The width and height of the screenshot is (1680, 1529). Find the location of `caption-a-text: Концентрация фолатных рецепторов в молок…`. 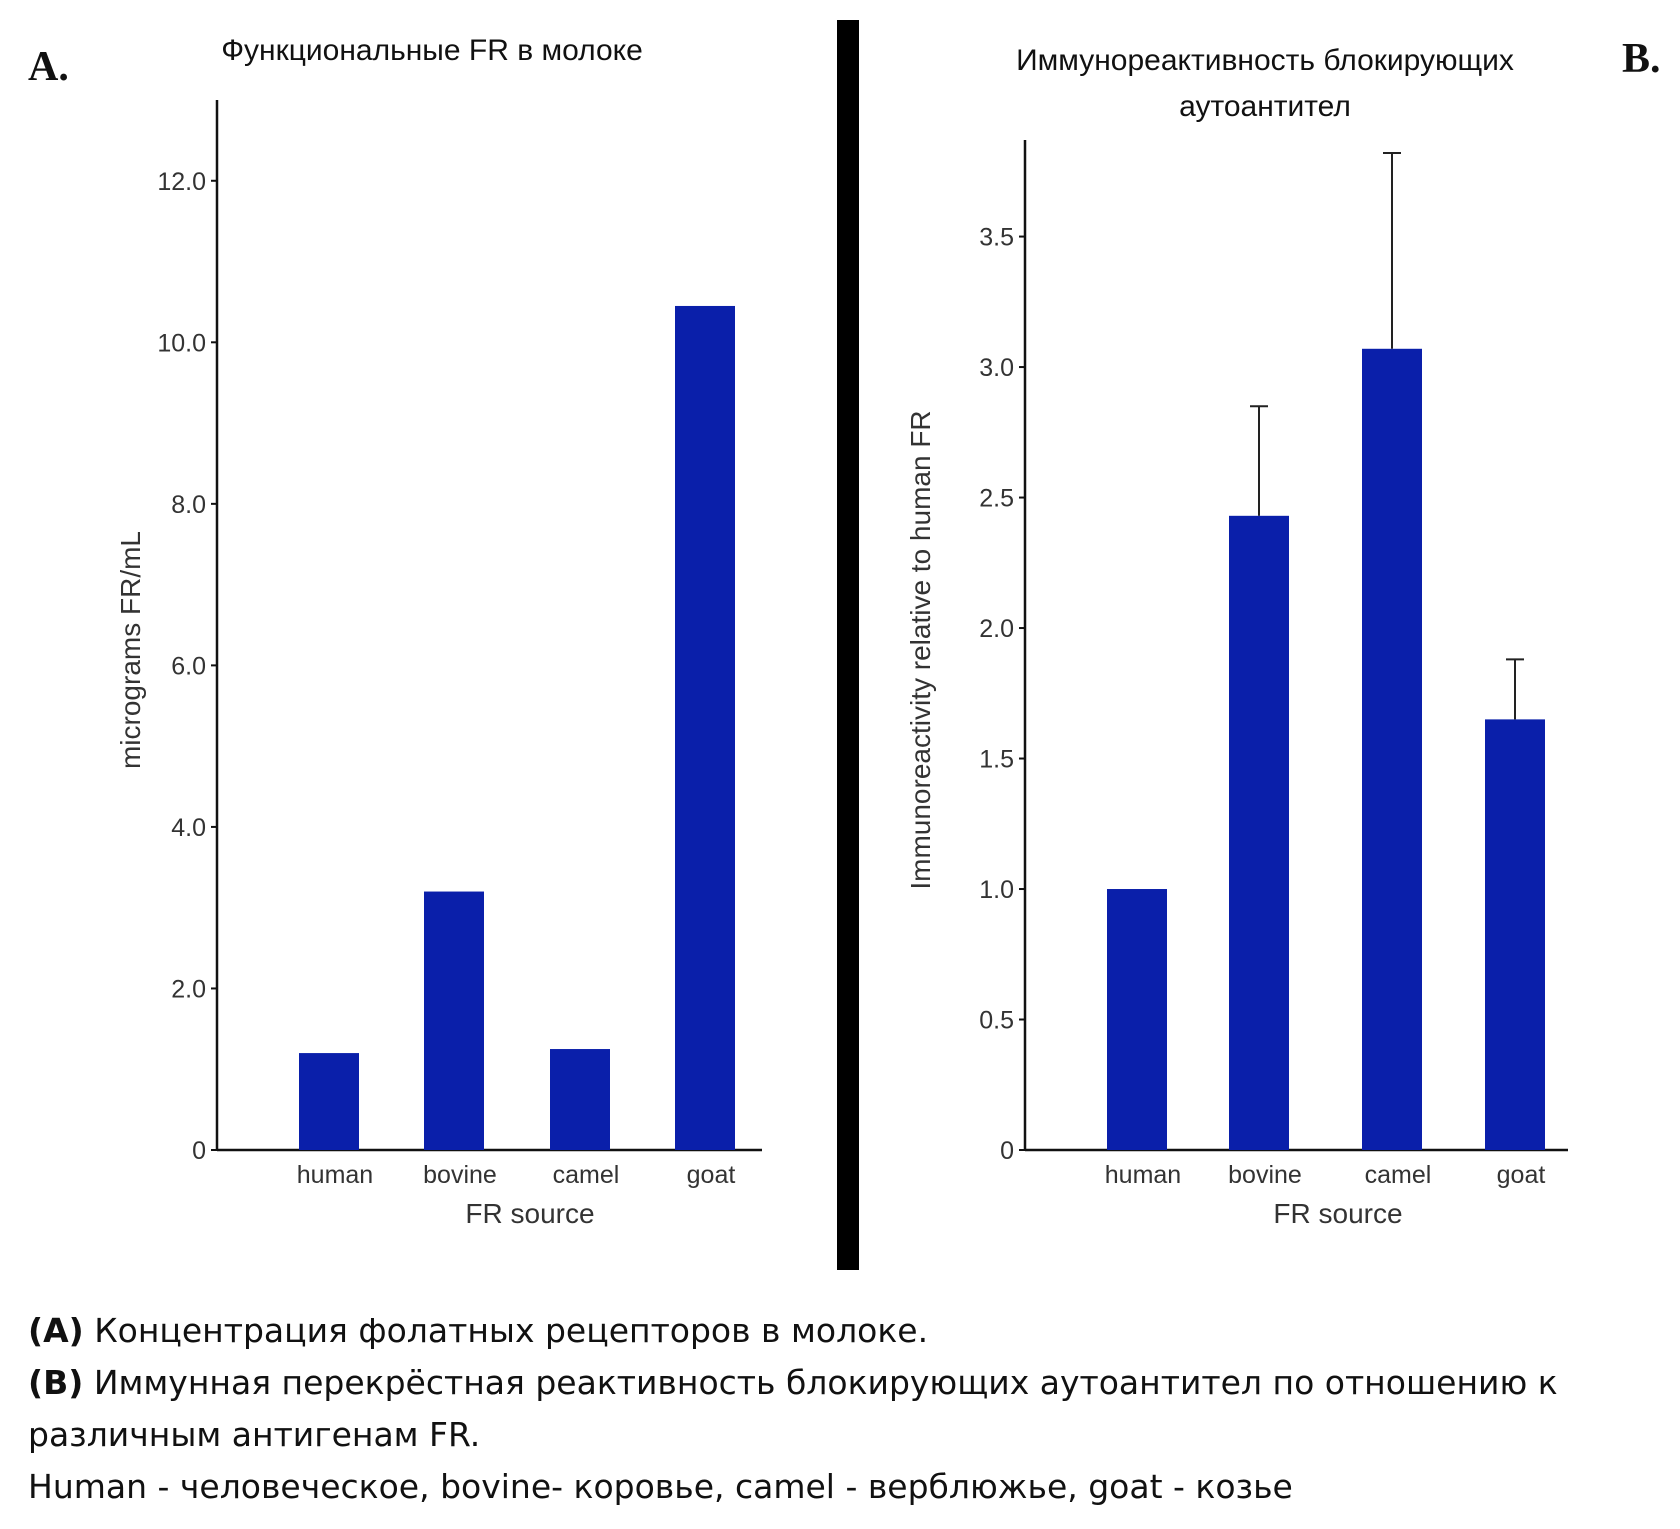

caption-a-text: Концентрация фолатных рецепторов в молок… is located at coordinates (506, 1330).